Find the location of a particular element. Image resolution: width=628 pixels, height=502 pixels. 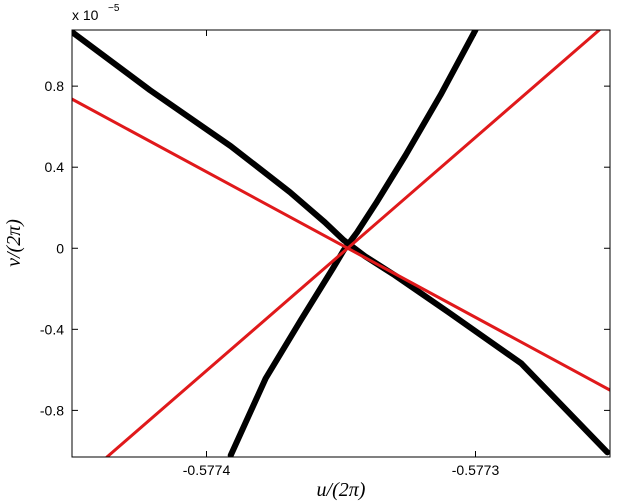

y-tick-label: -0.4 is located at coordinates (52, 329).